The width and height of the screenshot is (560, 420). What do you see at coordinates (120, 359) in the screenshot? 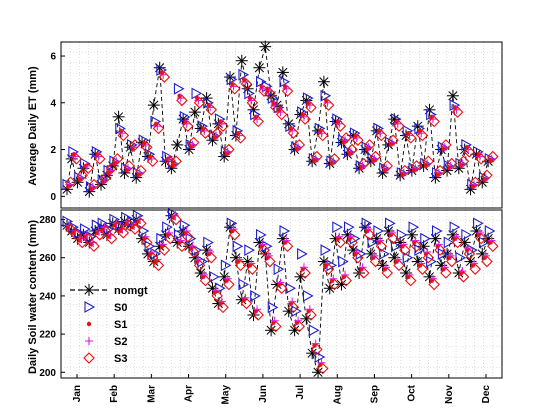
I see `legend-label-S3: S3` at bounding box center [120, 359].